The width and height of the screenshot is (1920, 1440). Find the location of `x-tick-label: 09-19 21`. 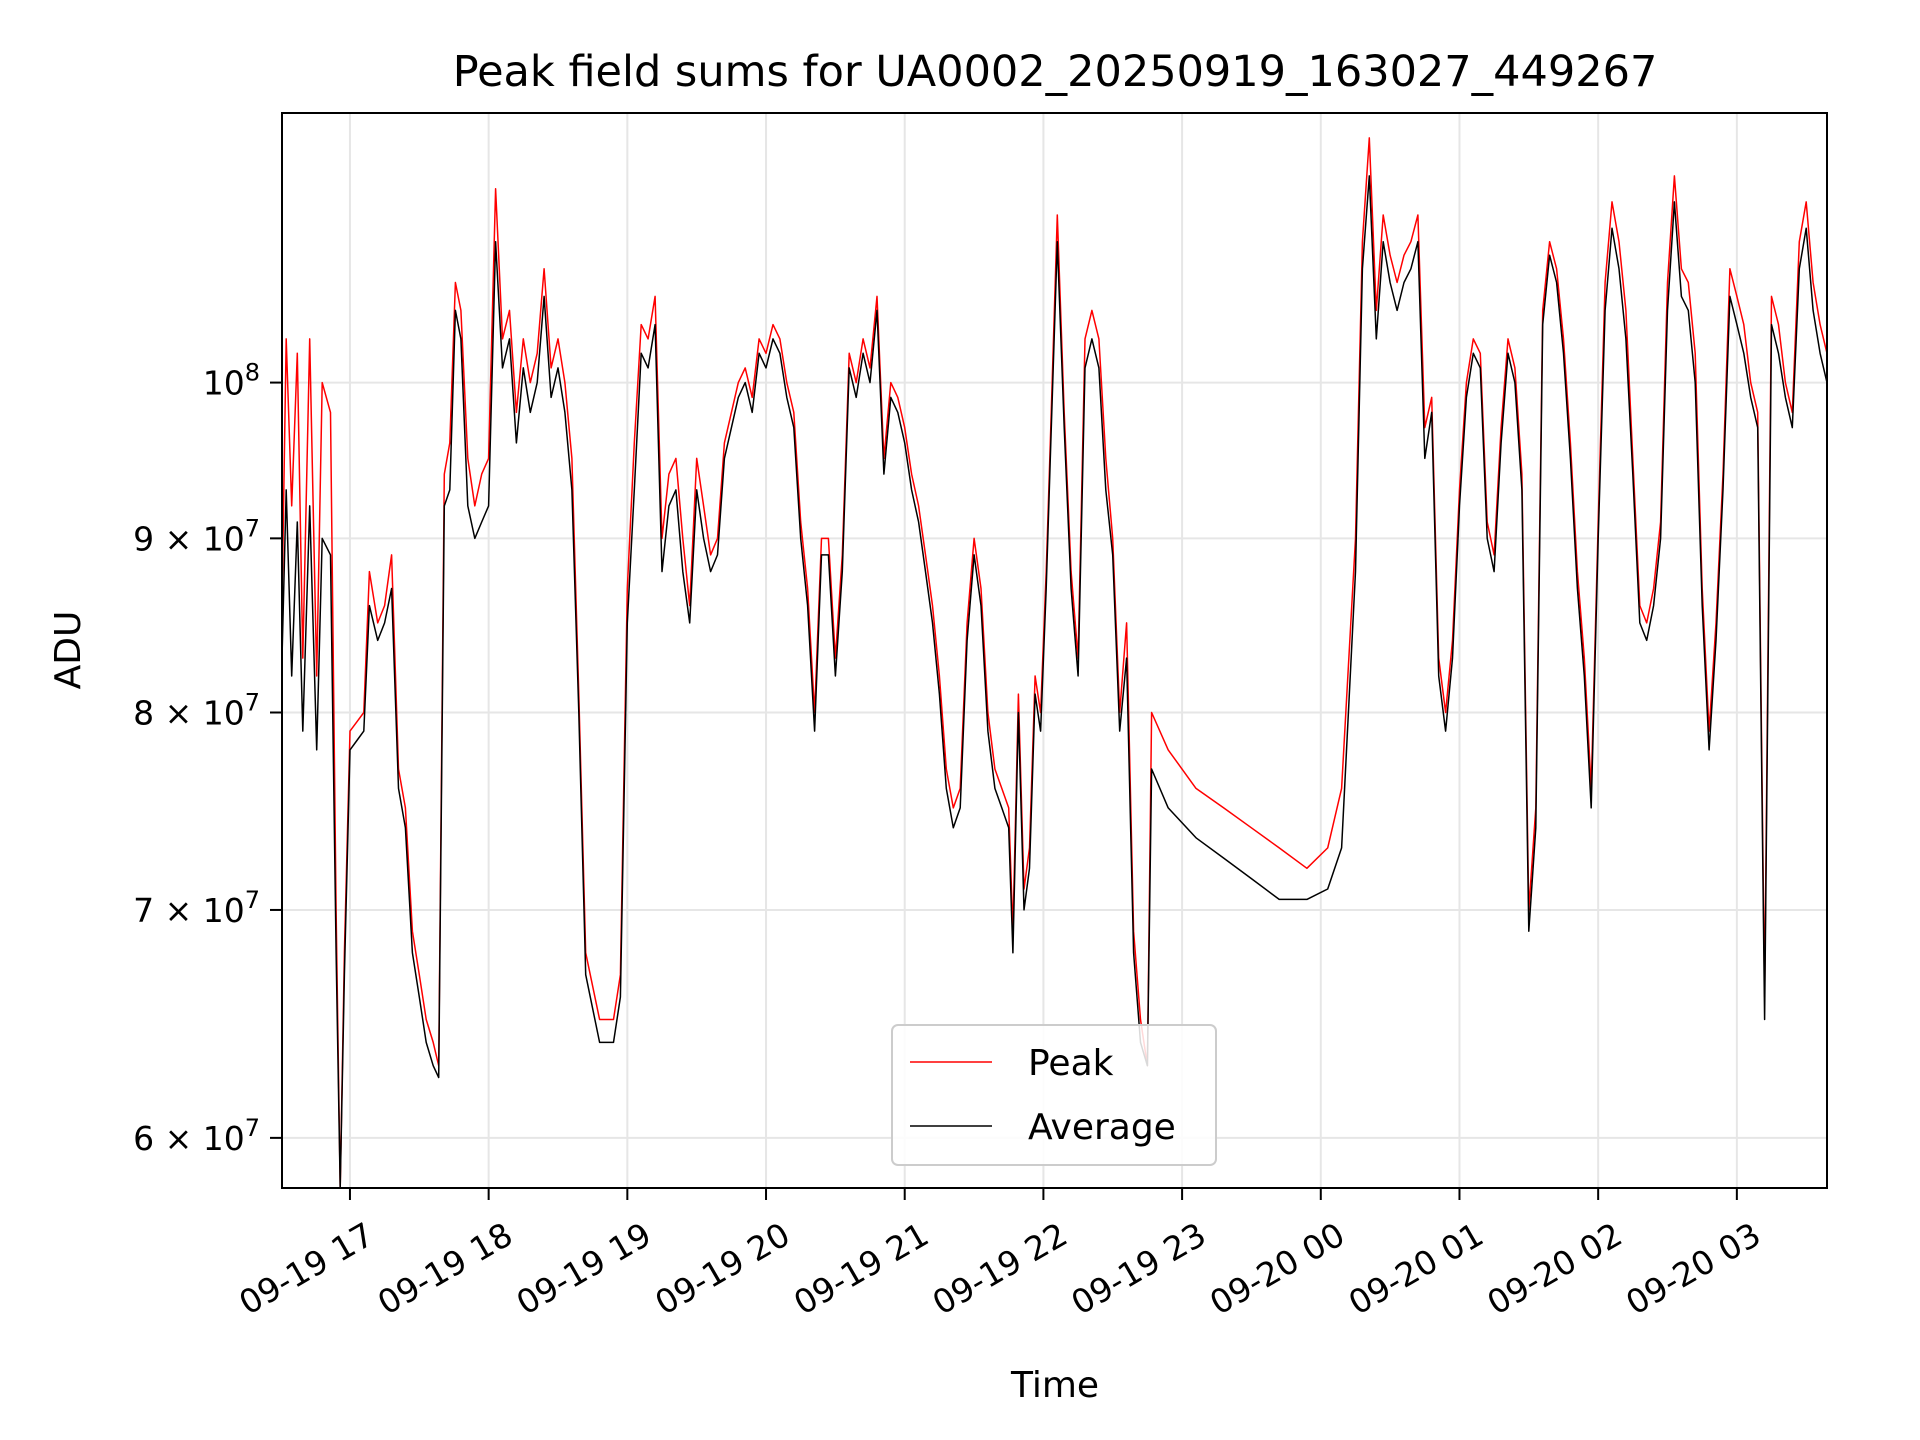

x-tick-label: 09-19 21 is located at coordinates (861, 1269).